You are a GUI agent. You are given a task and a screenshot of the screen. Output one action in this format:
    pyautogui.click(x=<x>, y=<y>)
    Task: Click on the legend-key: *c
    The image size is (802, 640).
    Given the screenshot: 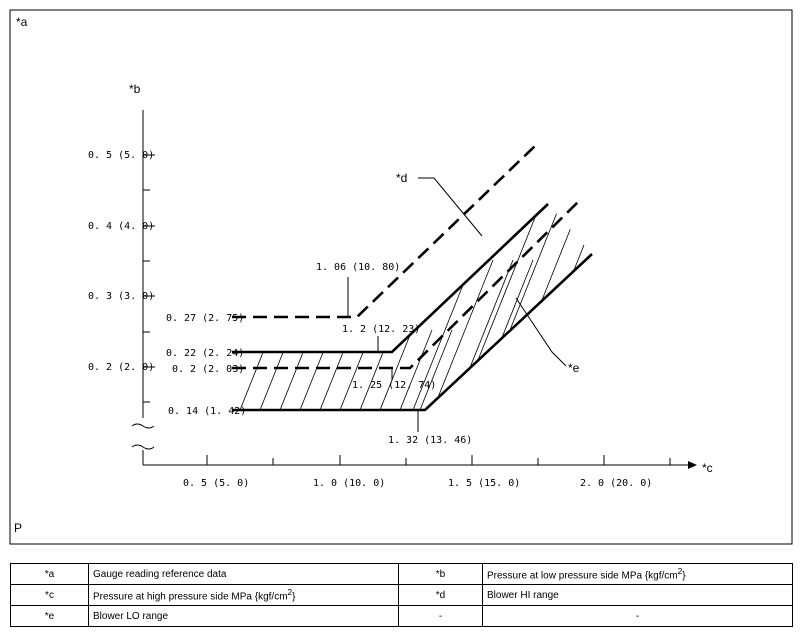 What is the action you would take?
    pyautogui.click(x=49, y=595)
    